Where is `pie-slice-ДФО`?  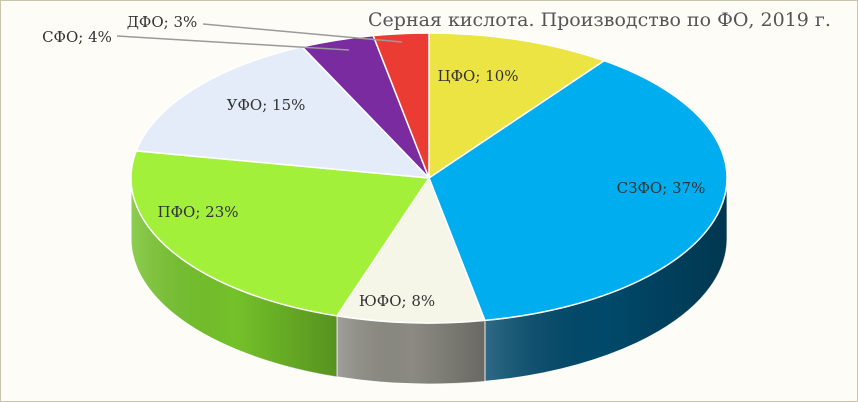
pie-slice-ДФО is located at coordinates (401, 105).